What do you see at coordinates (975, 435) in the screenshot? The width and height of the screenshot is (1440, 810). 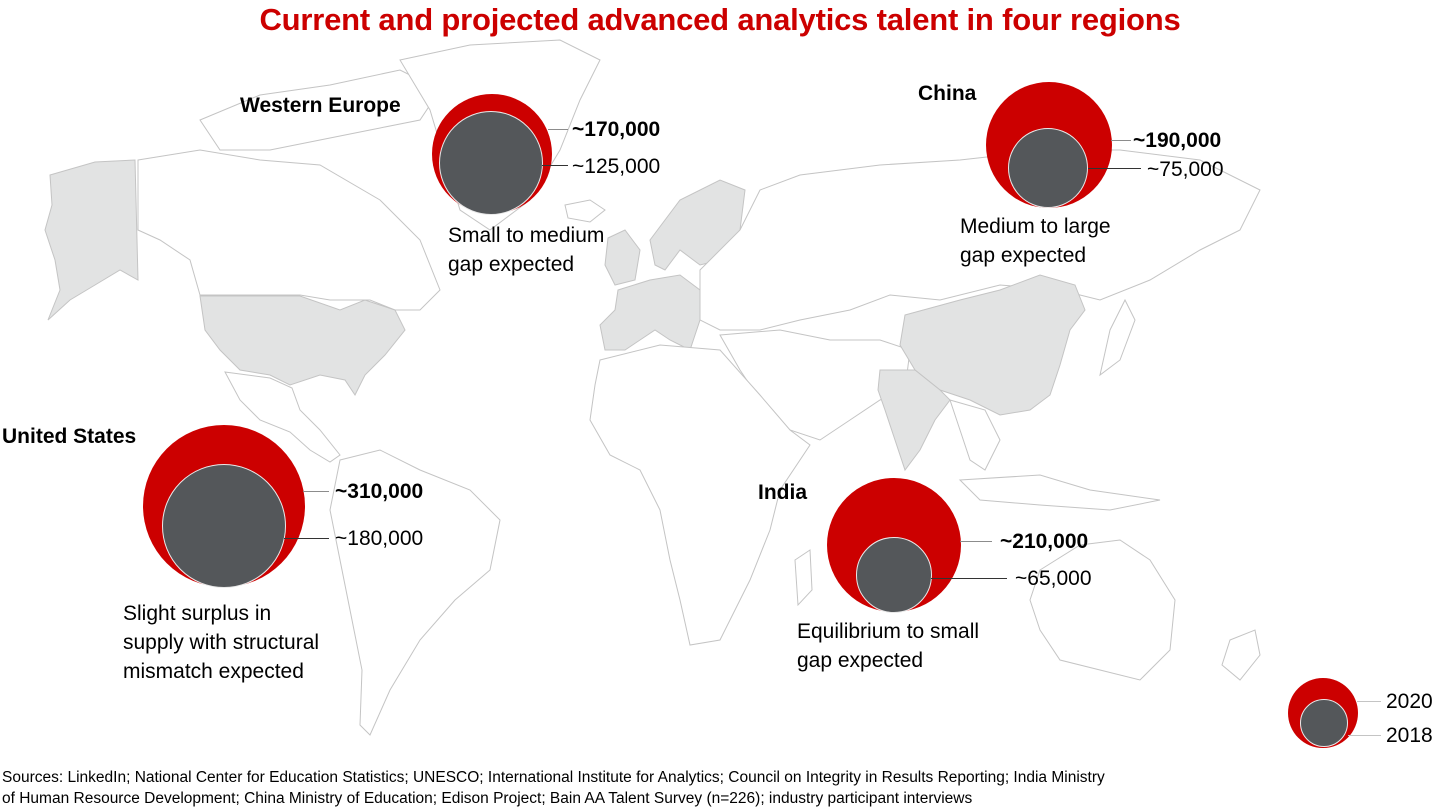 I see `southeast-asia` at bounding box center [975, 435].